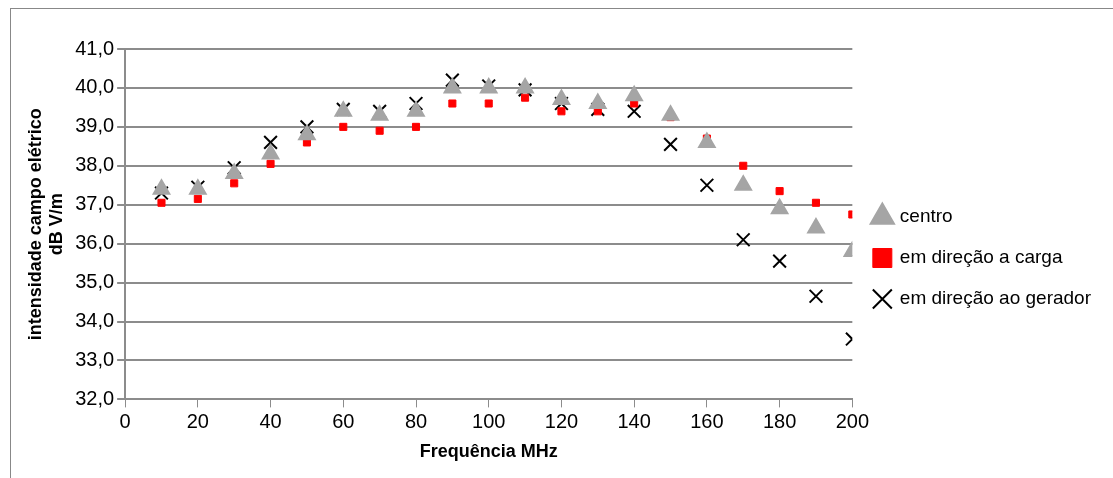 The height and width of the screenshot is (478, 1113). What do you see at coordinates (95, 125) in the screenshot?
I see `y-tick-label: 39,0` at bounding box center [95, 125].